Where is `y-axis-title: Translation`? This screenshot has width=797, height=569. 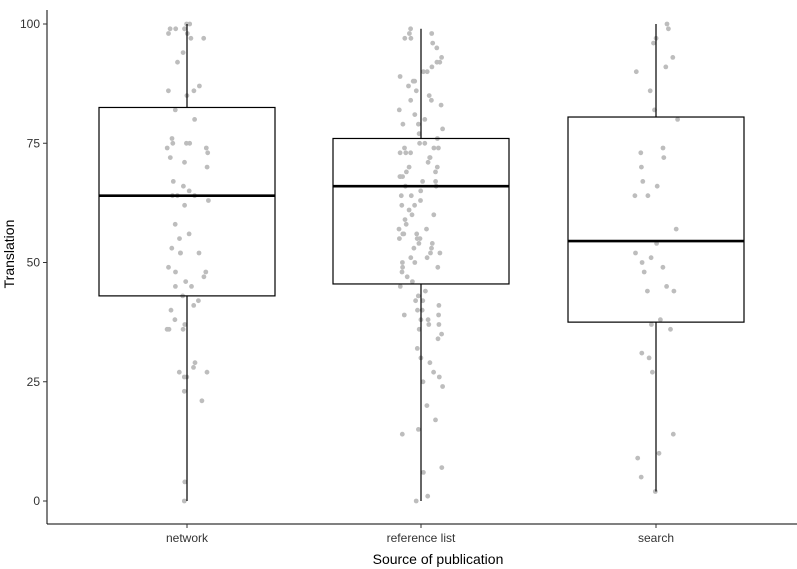 y-axis-title: Translation is located at coordinates (9, 254).